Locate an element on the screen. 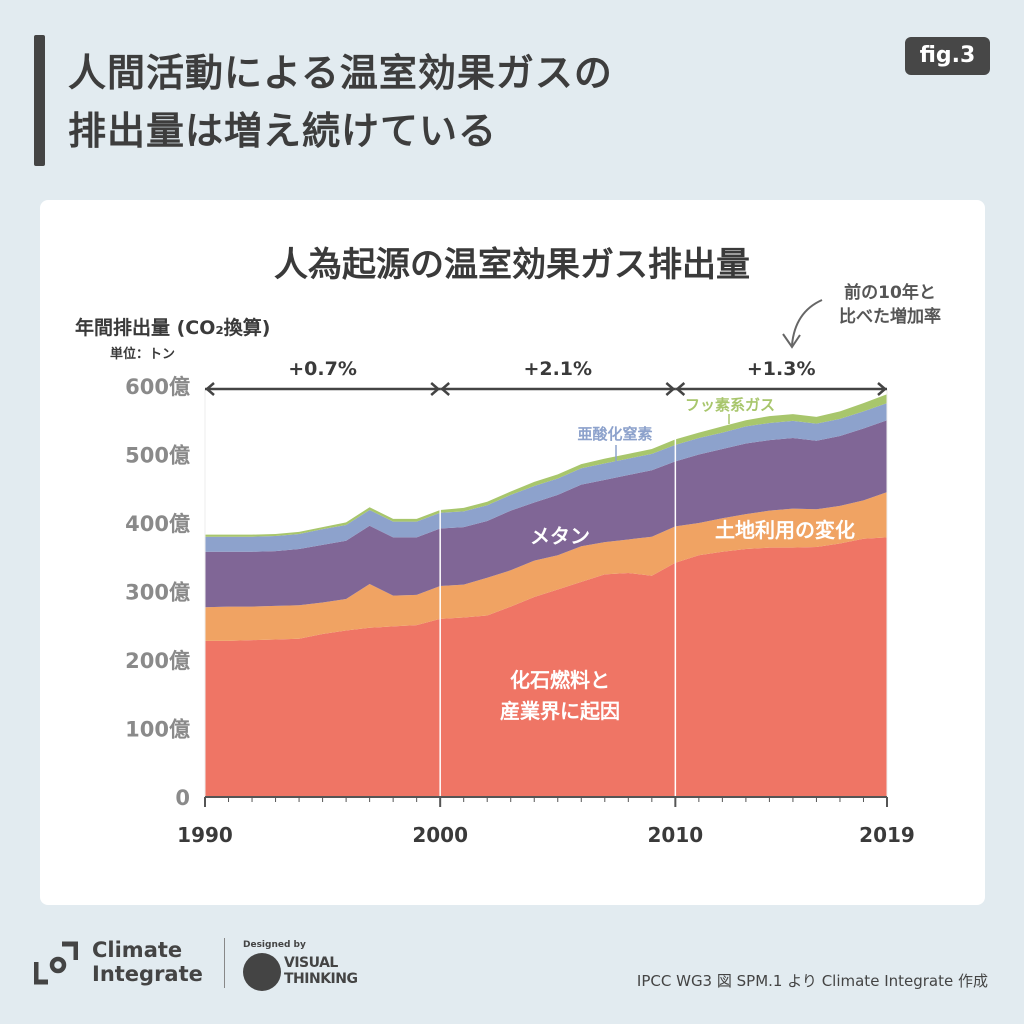  chart-title: 人為起源の温室効果ガス排出量 is located at coordinates (512, 265).